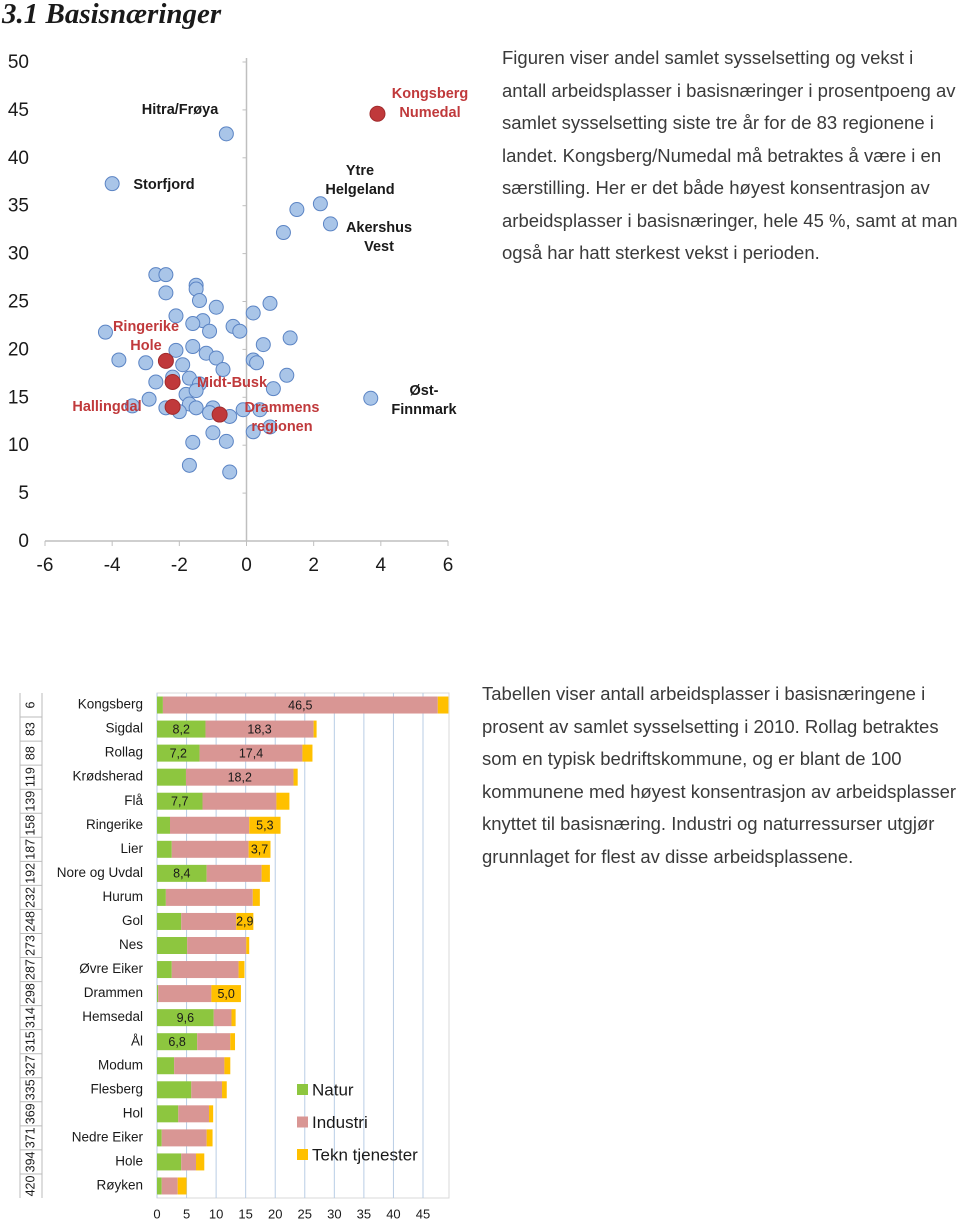 The width and height of the screenshot is (960, 1220). I want to click on y-tick-label: 45, so click(18, 110).